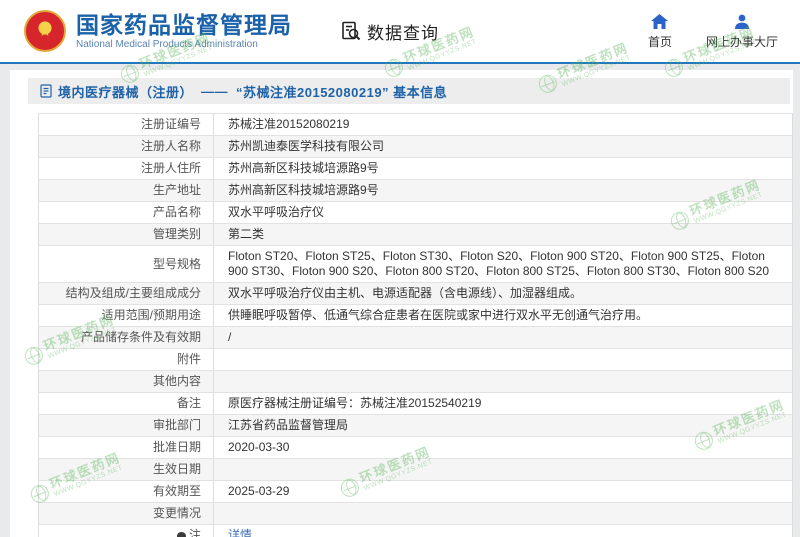 Image resolution: width=800 pixels, height=537 pixels. I want to click on row-label-text: 附件, so click(188, 359).